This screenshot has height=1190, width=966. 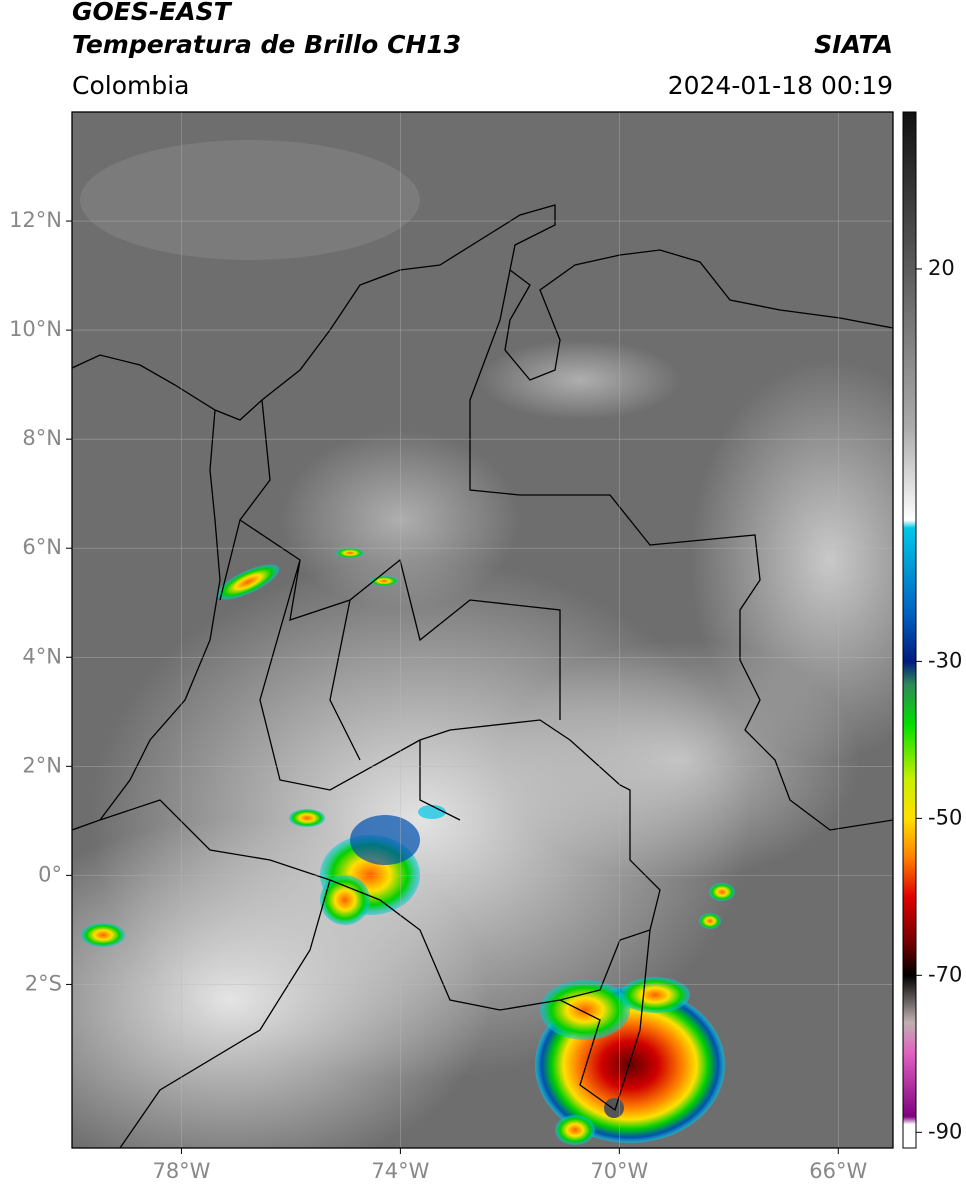 What do you see at coordinates (945, 1131) in the screenshot?
I see `colorbar-tick-label: -90` at bounding box center [945, 1131].